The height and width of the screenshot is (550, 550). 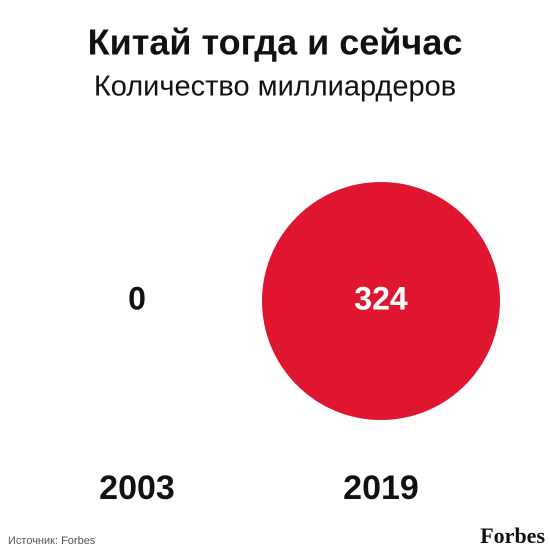 I want to click on logo: Forbes, so click(x=512, y=535).